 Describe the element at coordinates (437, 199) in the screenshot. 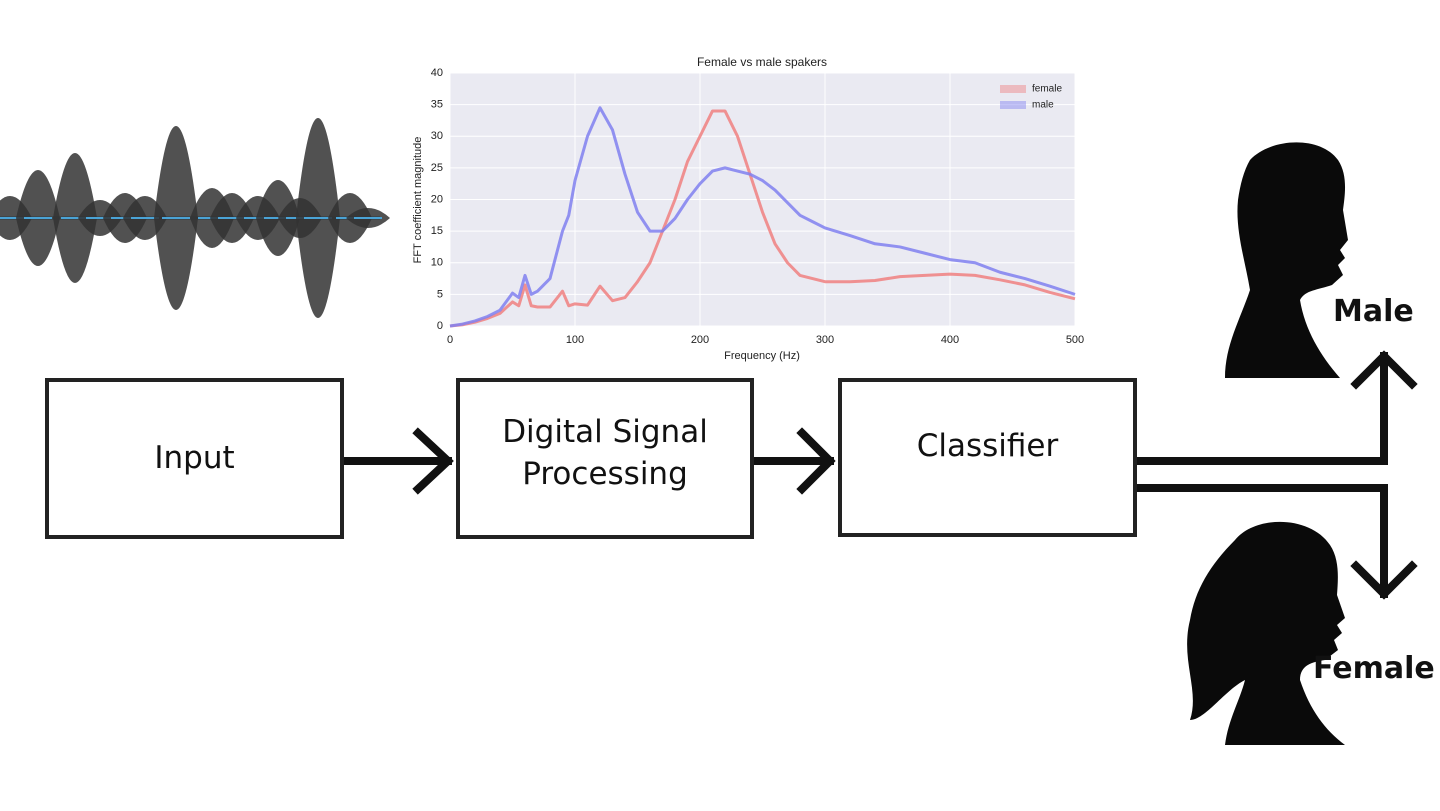

I see `y-tick-label: 20` at that location.